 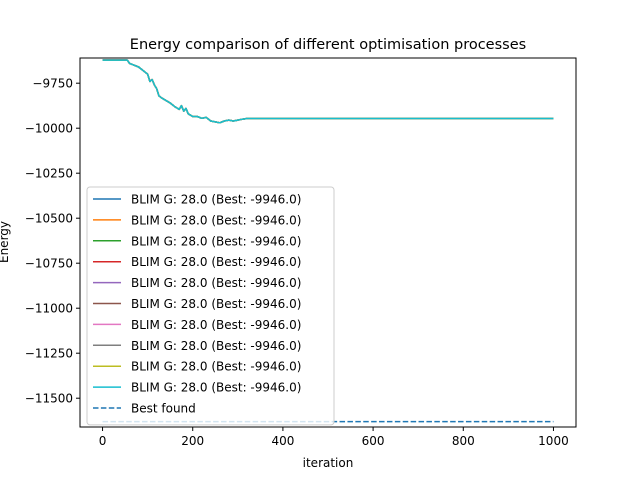 What do you see at coordinates (282, 441) in the screenshot?
I see `x-tick-label: 400` at bounding box center [282, 441].